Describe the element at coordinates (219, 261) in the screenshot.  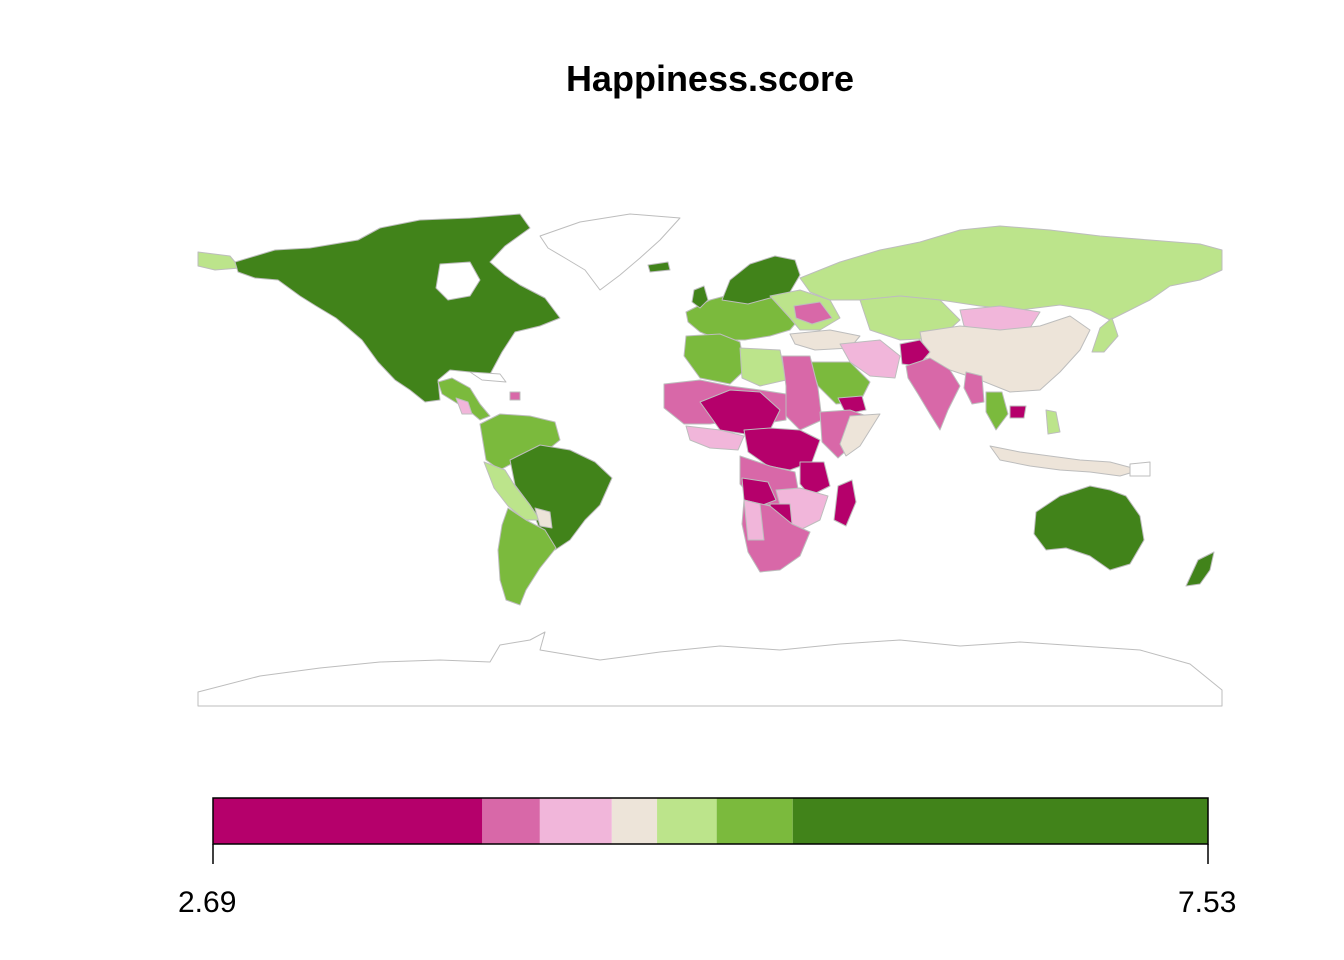
I see `region-alaska-west` at that location.